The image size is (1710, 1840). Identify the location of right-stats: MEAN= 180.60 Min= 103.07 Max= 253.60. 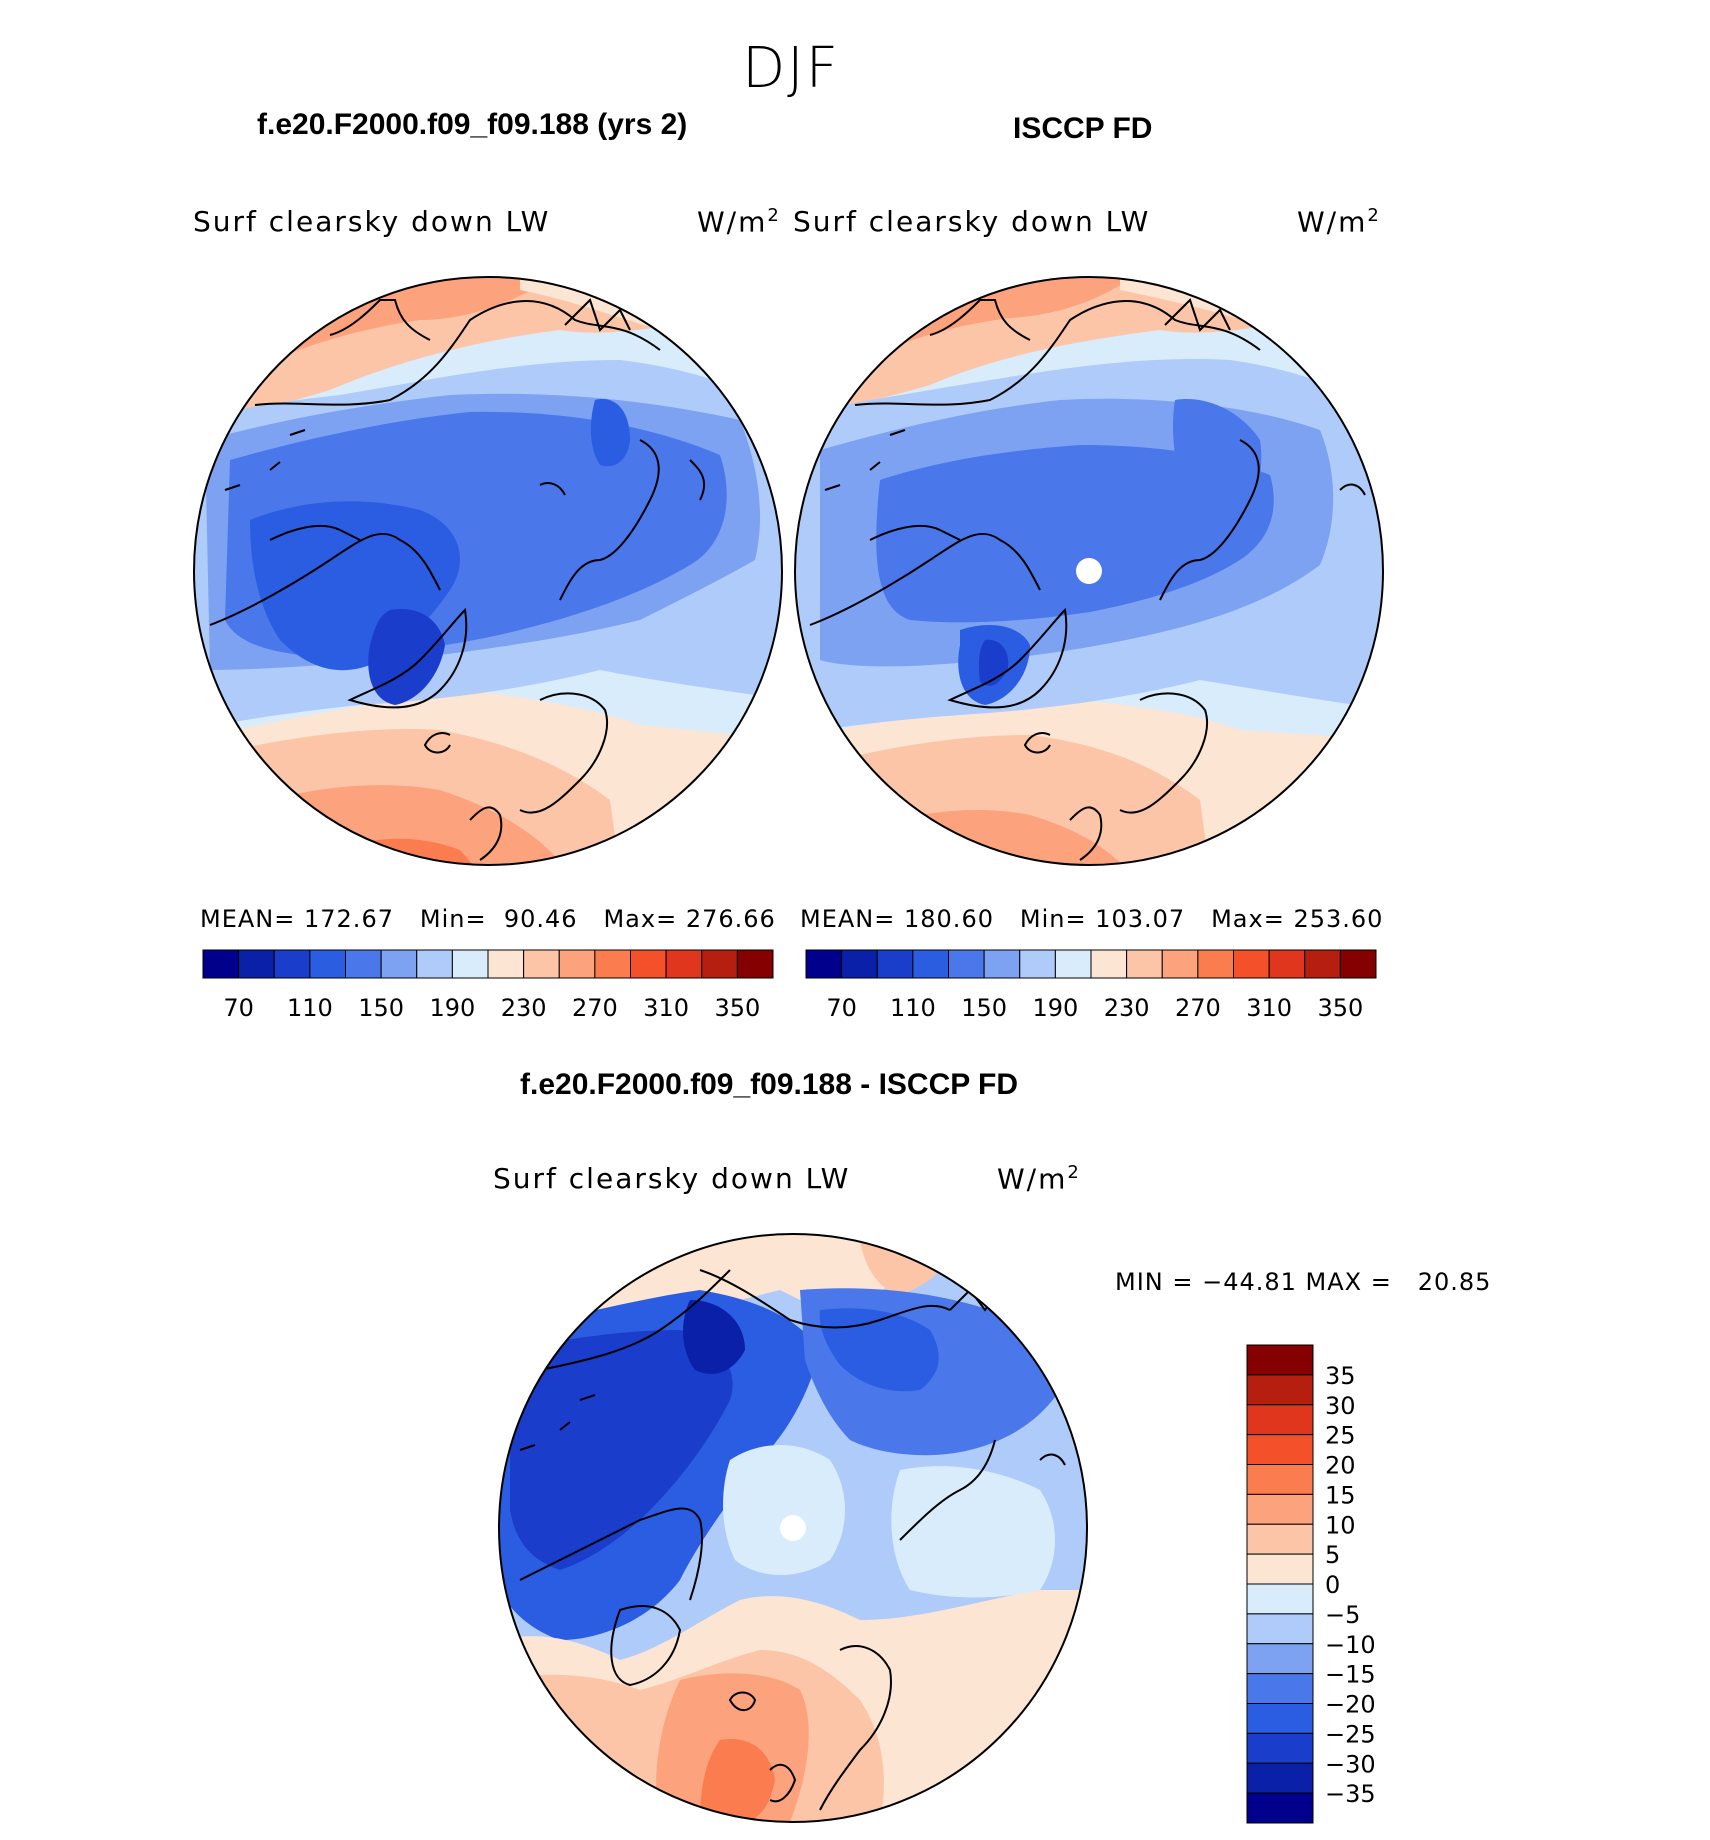
(1092, 919).